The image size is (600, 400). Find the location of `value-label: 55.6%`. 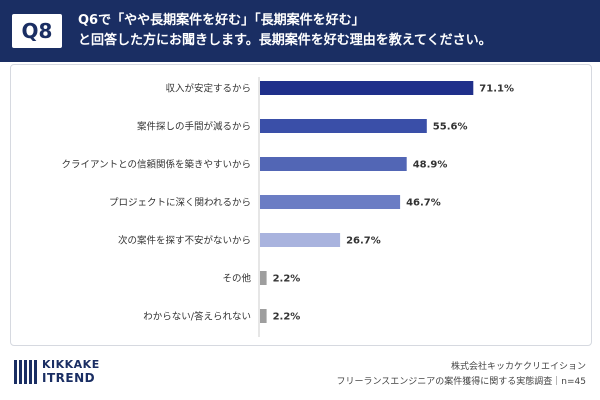

value-label: 55.6% is located at coordinates (450, 127).